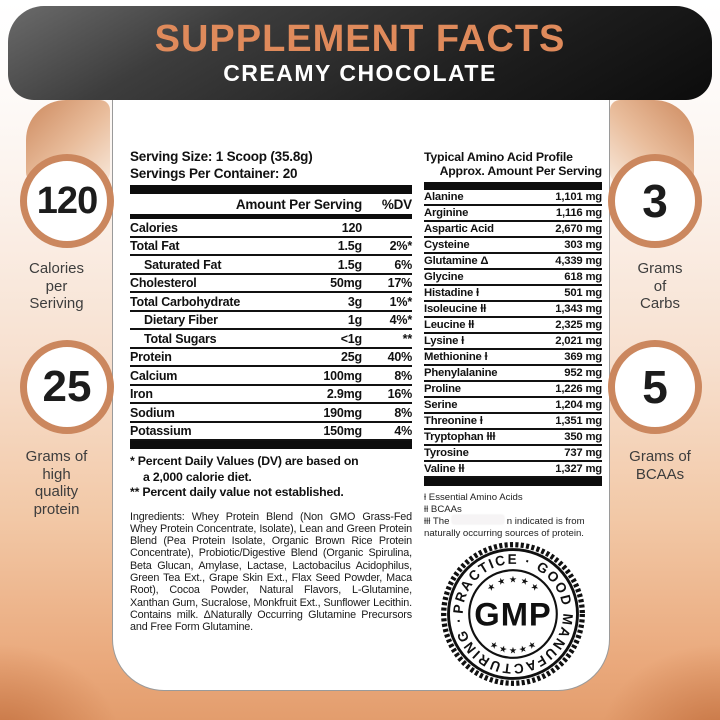 This screenshot has height=720, width=720. What do you see at coordinates (346, 283) in the screenshot?
I see `nutrient-amount: 50mg` at bounding box center [346, 283].